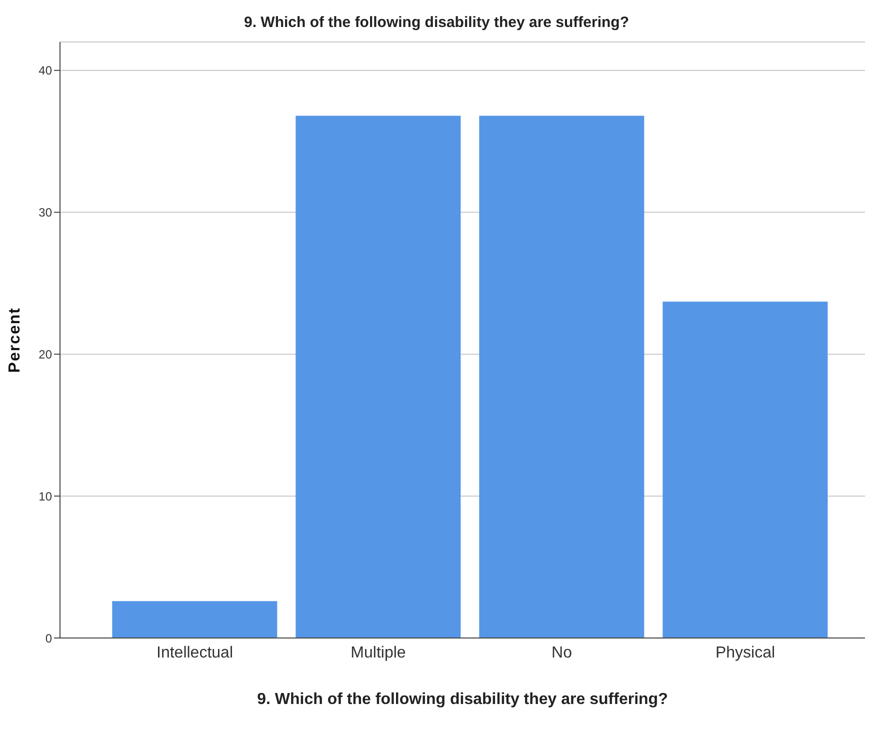 This screenshot has height=740, width=873. What do you see at coordinates (15, 340) in the screenshot?
I see `y-axis-title: Percent` at bounding box center [15, 340].